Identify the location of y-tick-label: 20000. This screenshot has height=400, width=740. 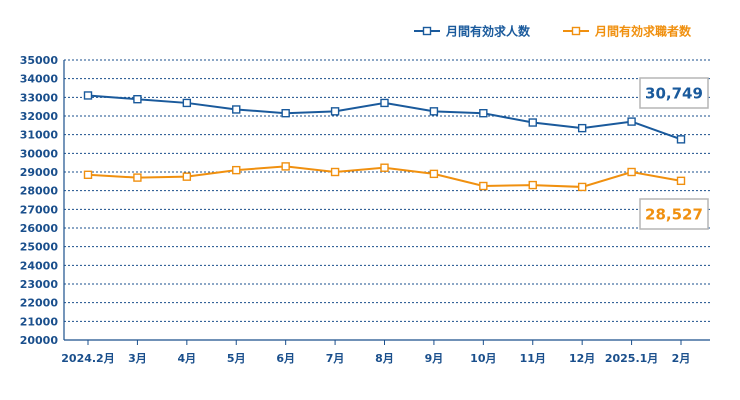
(39, 340).